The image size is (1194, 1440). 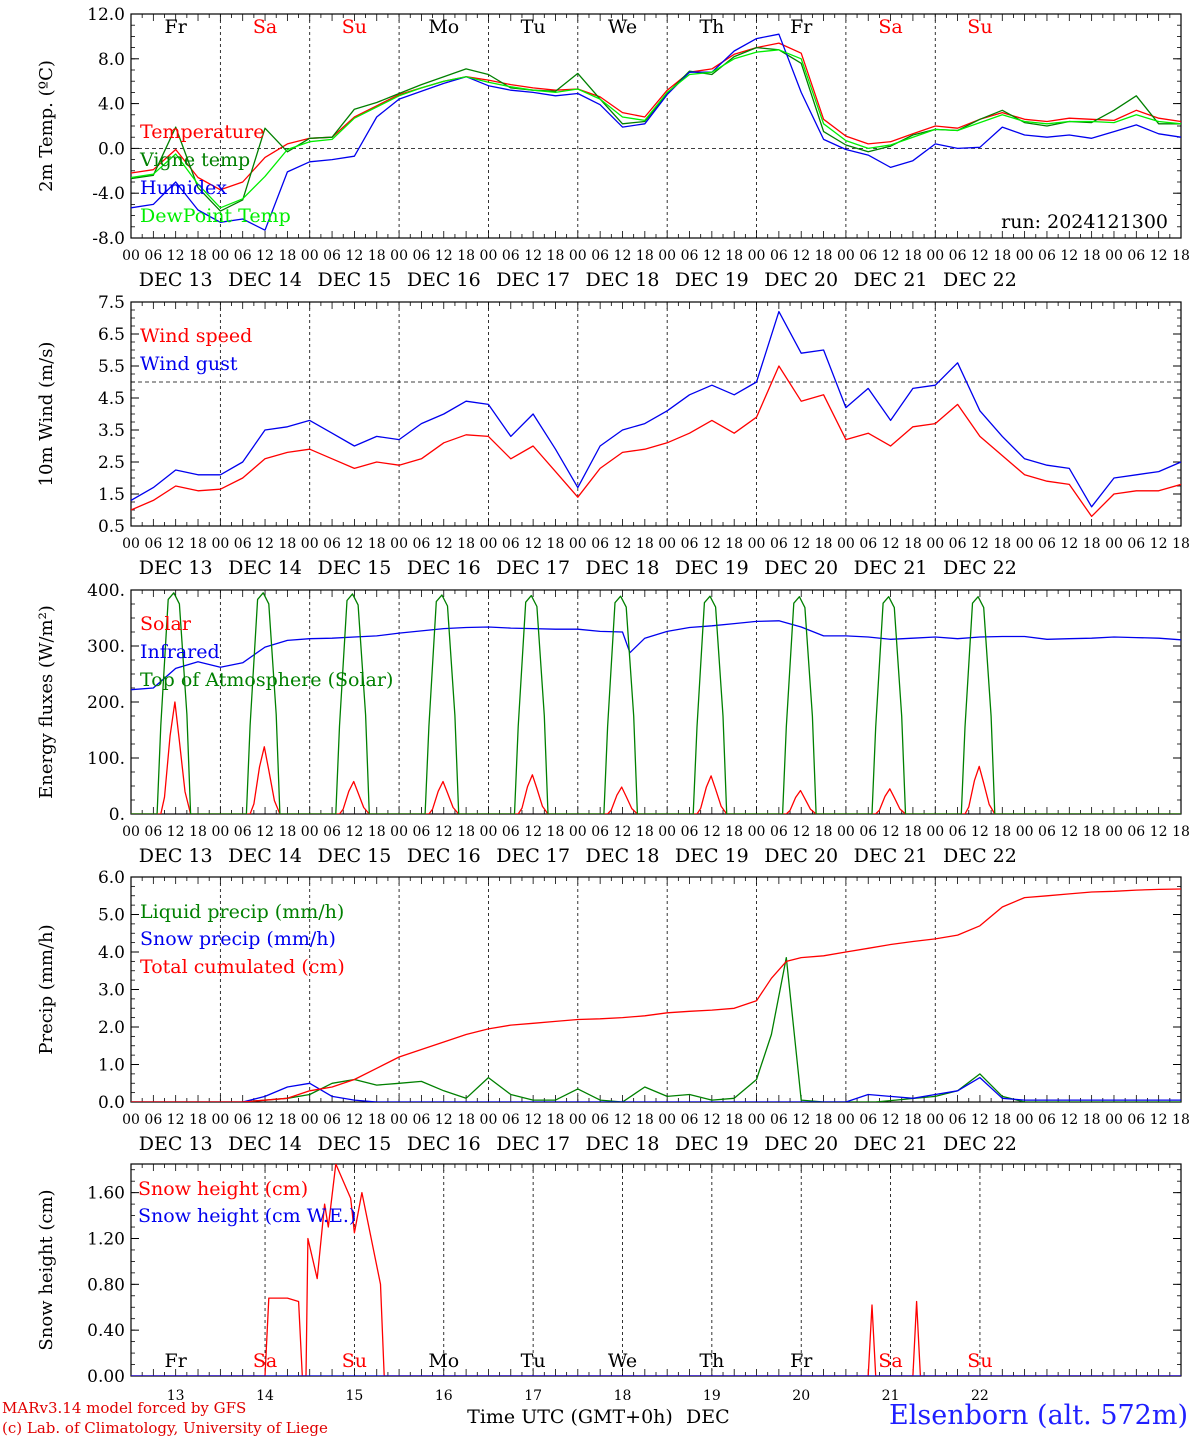 I want to click on series-line-liquid-precip-mm-h, so click(x=656, y=1029).